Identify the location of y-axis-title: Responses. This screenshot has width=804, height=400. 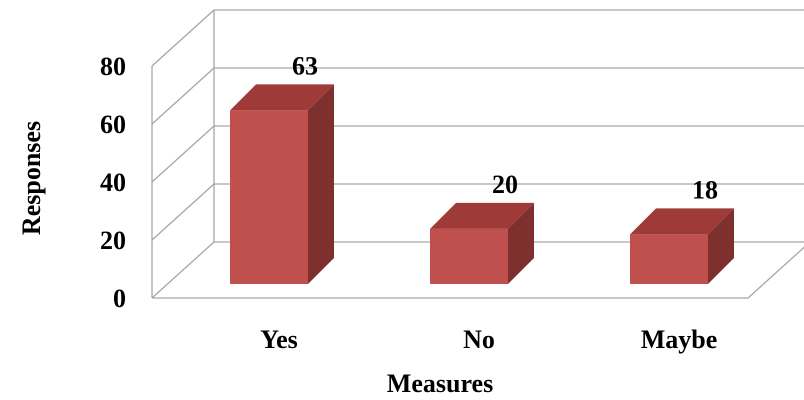
(31, 178).